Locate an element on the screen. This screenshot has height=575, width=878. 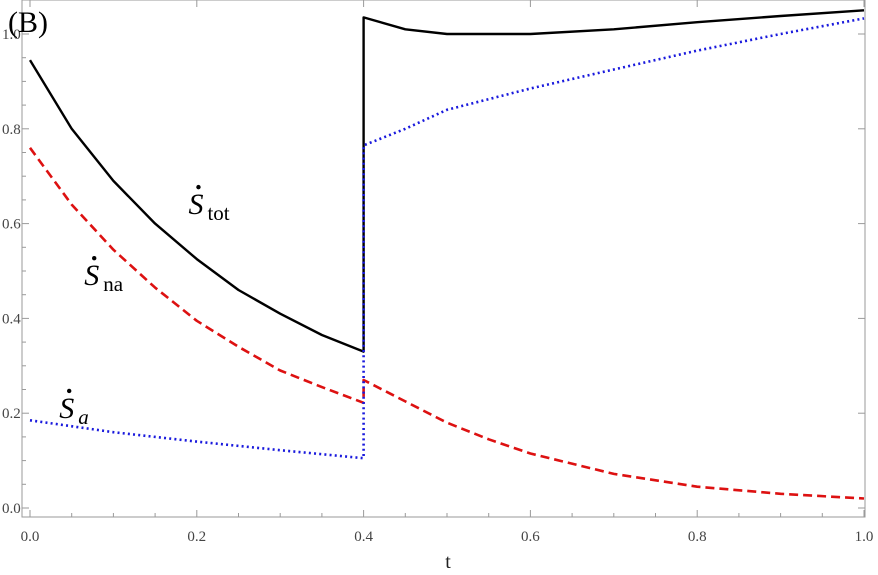
y-tick-label: 0.4 is located at coordinates (11, 319).